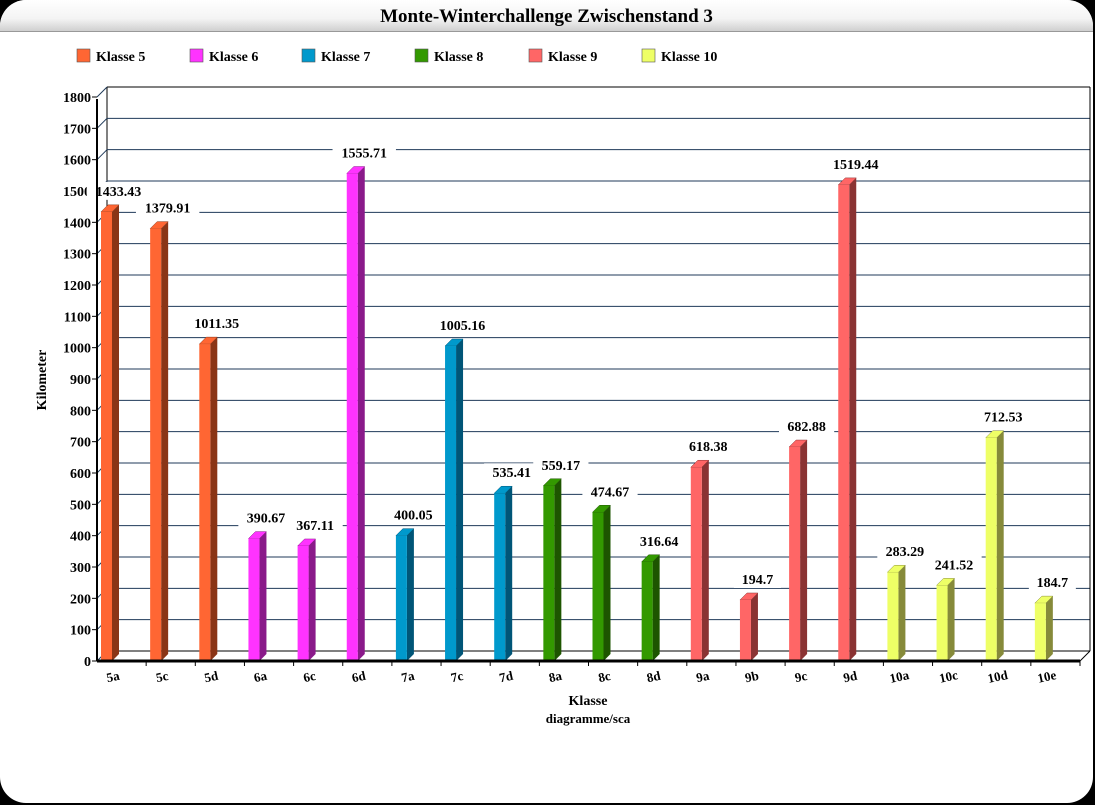  Describe the element at coordinates (800, 676) in the screenshot. I see `x-tick-label: 9c` at that location.